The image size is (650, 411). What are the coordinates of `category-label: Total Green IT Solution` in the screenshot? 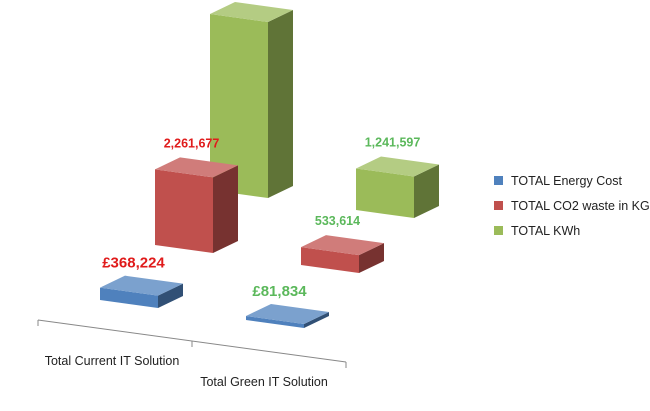 It's located at (264, 382).